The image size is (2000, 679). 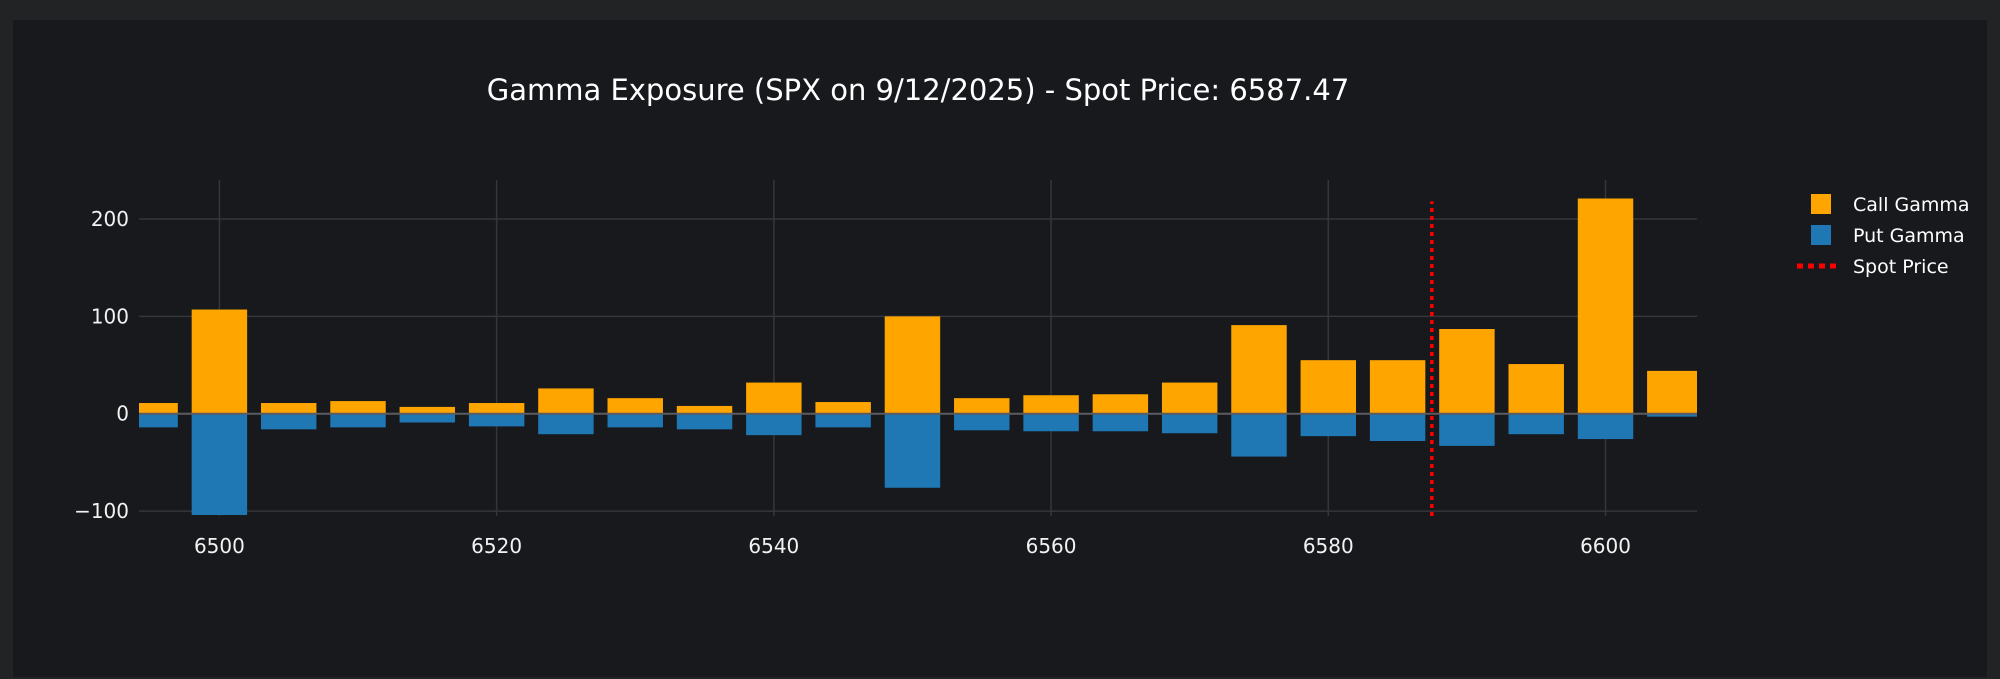 What do you see at coordinates (773, 546) in the screenshot?
I see `x-tick-label-6540: 6540` at bounding box center [773, 546].